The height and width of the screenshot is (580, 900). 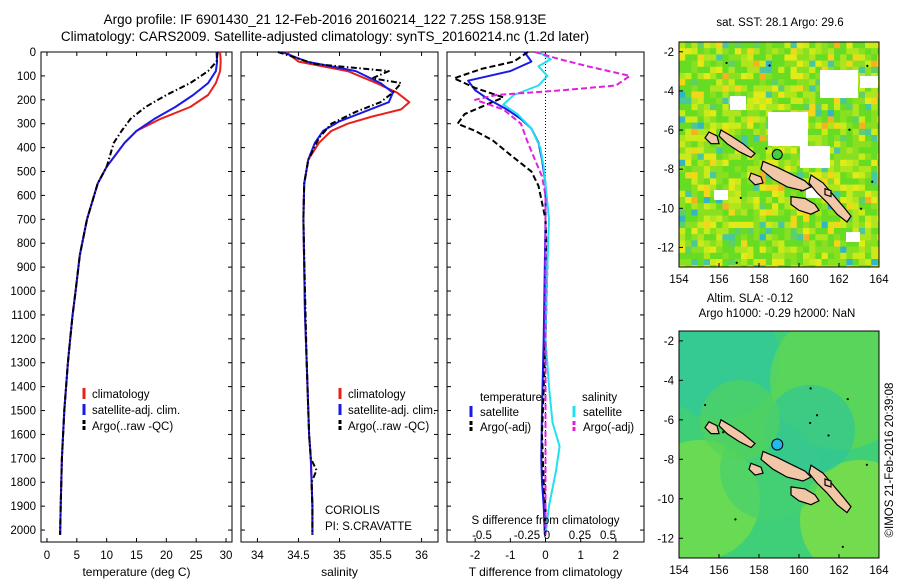 I want to click on islet, so click(x=817, y=415).